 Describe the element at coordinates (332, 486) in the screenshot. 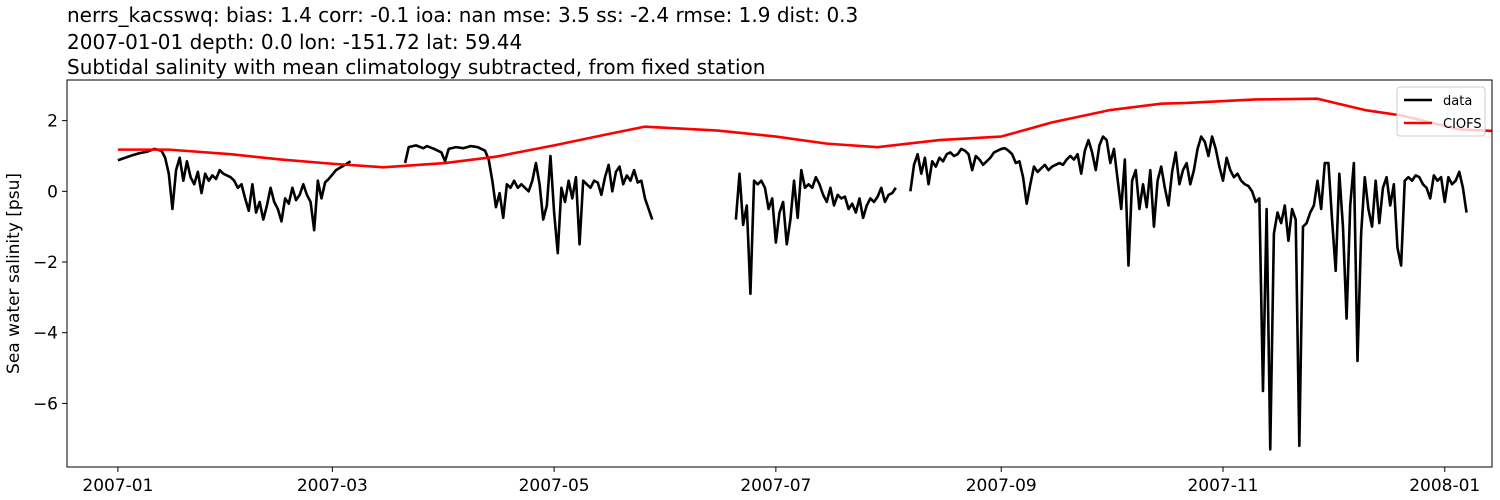

I see `x-tick-label: 2007-03` at that location.